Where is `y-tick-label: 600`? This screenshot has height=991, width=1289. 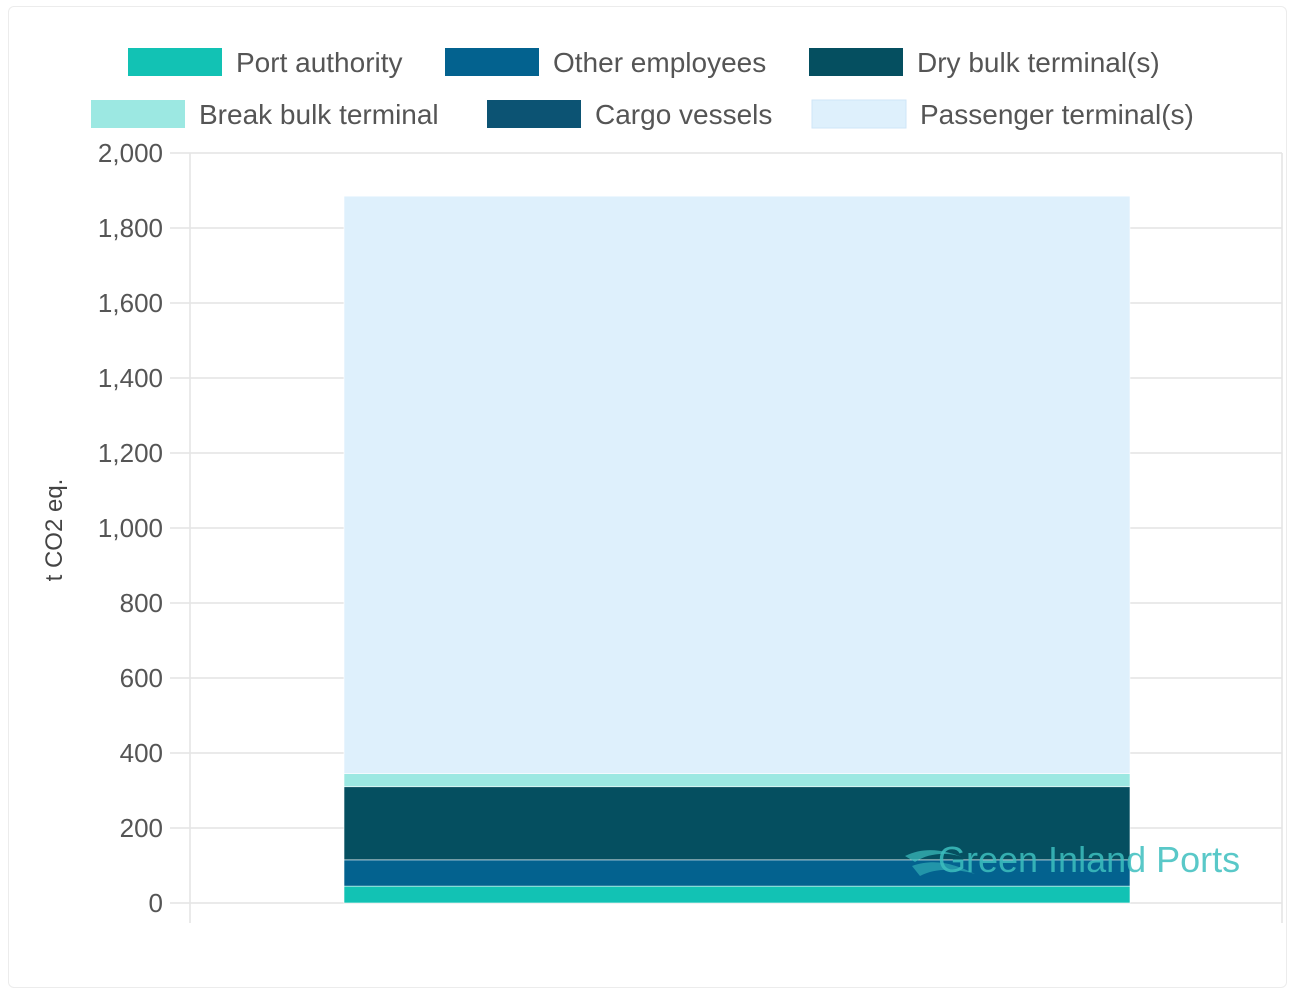
y-tick-label: 600 is located at coordinates (141, 678).